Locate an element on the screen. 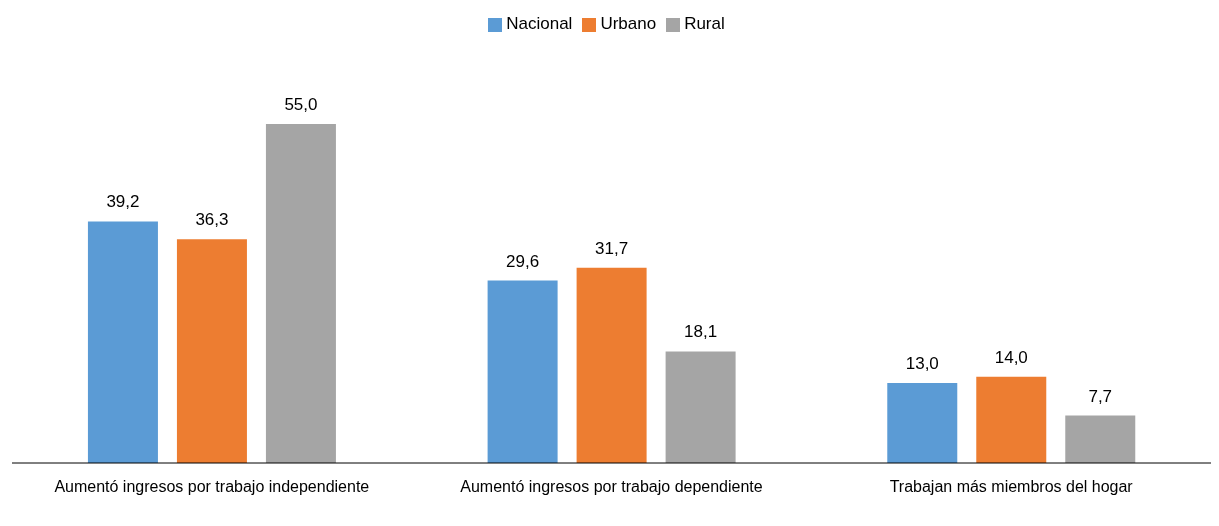 The width and height of the screenshot is (1219, 526). data-label: 55,0 is located at coordinates (301, 105).